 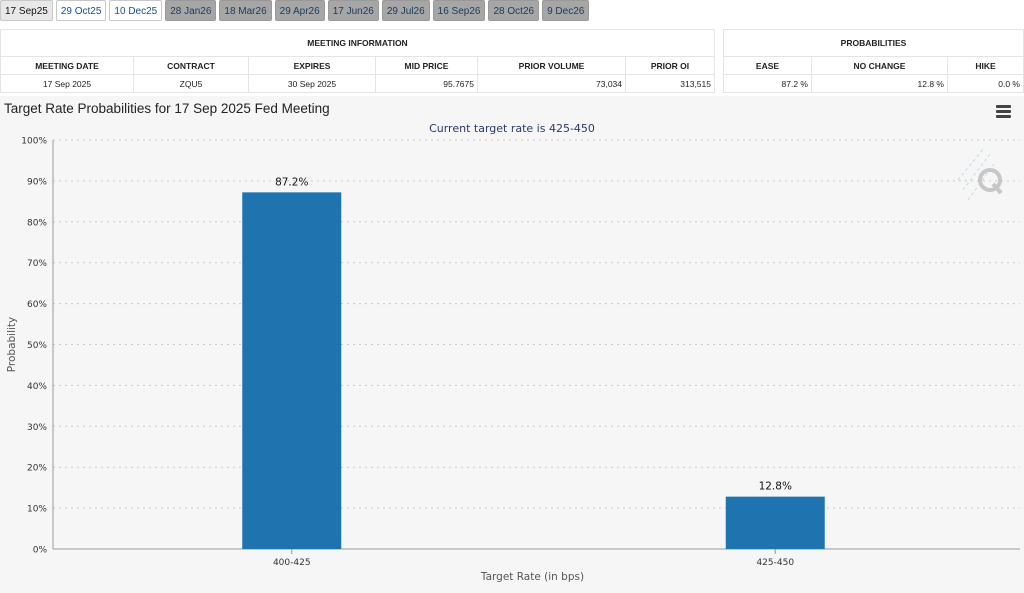 What do you see at coordinates (566, 10) in the screenshot?
I see `tab-meeting-10: 9 Dec26` at bounding box center [566, 10].